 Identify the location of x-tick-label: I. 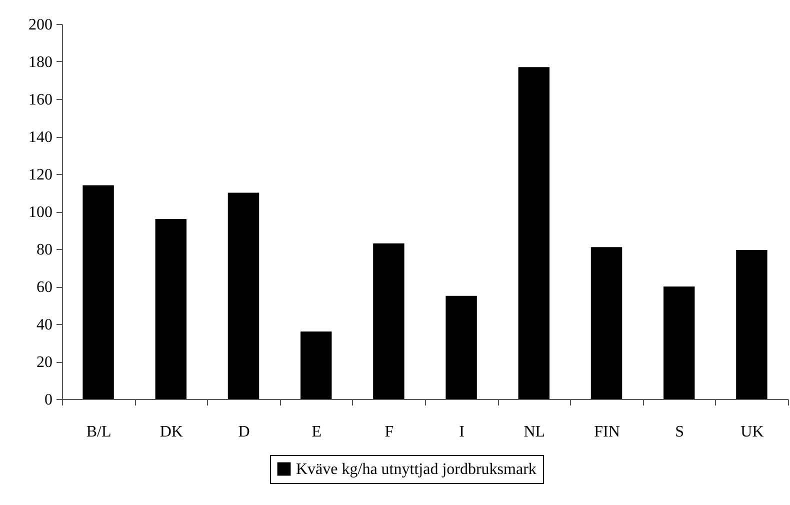
(461, 432).